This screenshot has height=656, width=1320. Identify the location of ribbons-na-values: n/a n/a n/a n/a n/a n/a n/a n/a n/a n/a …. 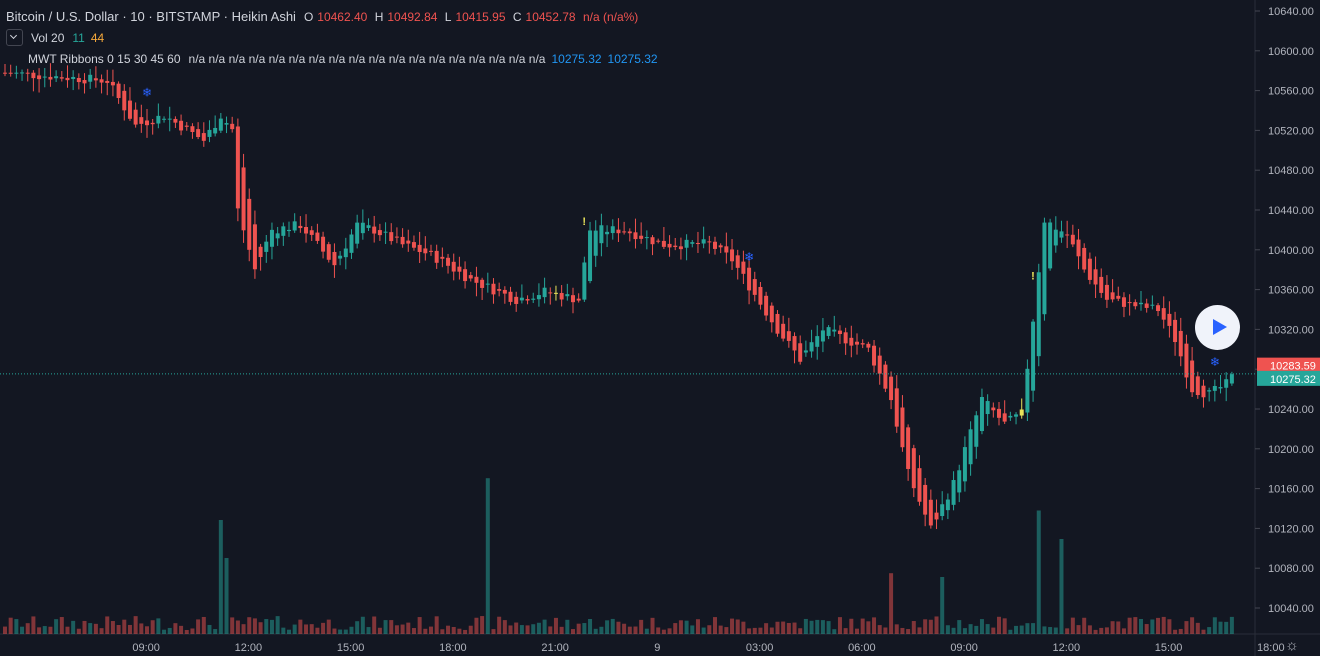
(367, 58).